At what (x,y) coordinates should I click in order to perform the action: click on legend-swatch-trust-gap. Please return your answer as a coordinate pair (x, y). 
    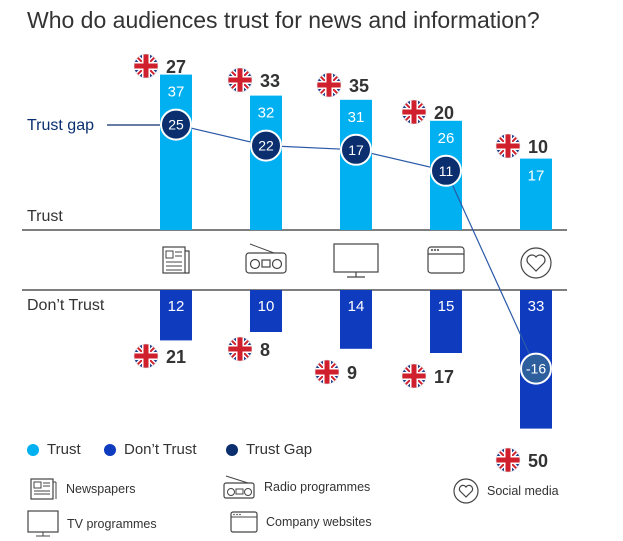
    Looking at the image, I should click on (232, 449).